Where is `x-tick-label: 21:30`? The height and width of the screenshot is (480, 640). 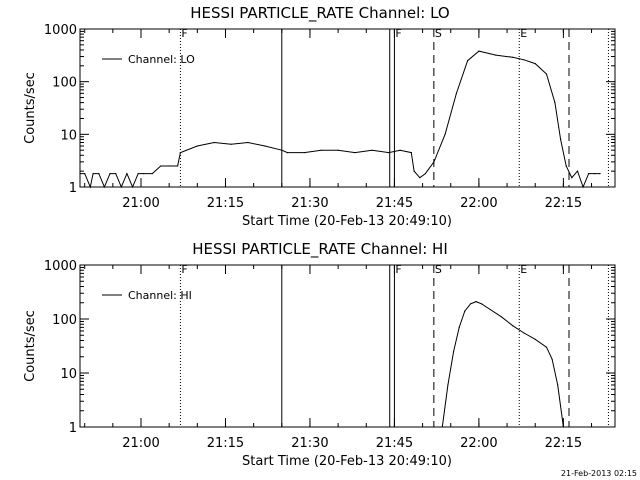
x-tick-label: 21:30 is located at coordinates (309, 203).